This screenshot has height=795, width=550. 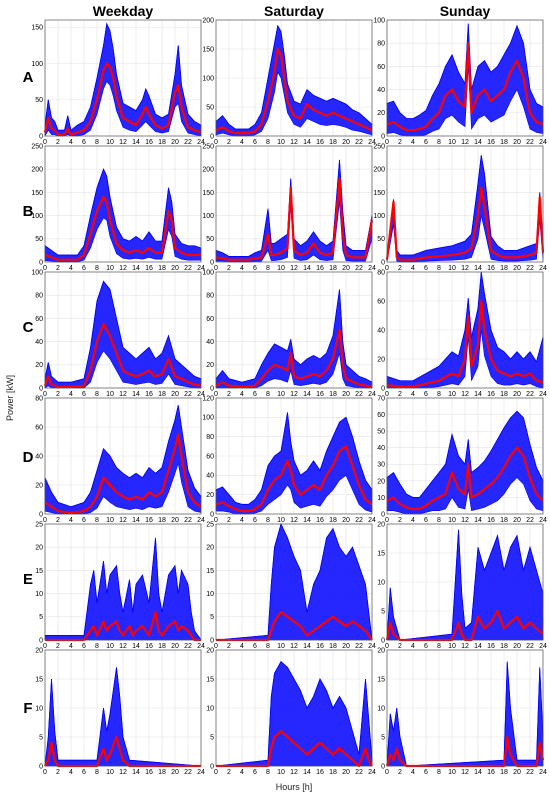 What do you see at coordinates (210, 524) in the screenshot?
I see `y-tick-label: 25` at bounding box center [210, 524].